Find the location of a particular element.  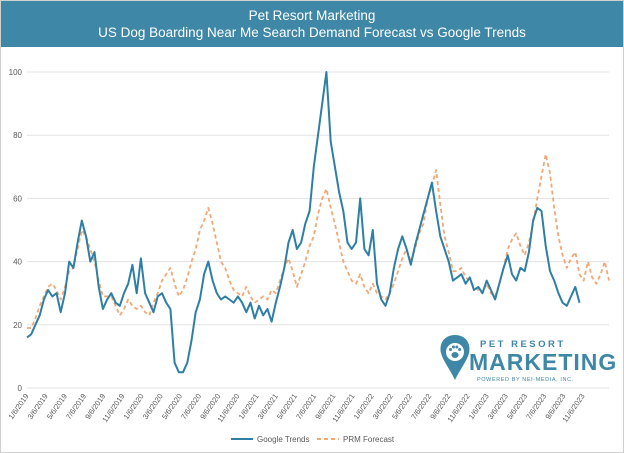

logo-sub-text: POWERED BY NEI-MEDIA, INC. is located at coordinates (525, 380).